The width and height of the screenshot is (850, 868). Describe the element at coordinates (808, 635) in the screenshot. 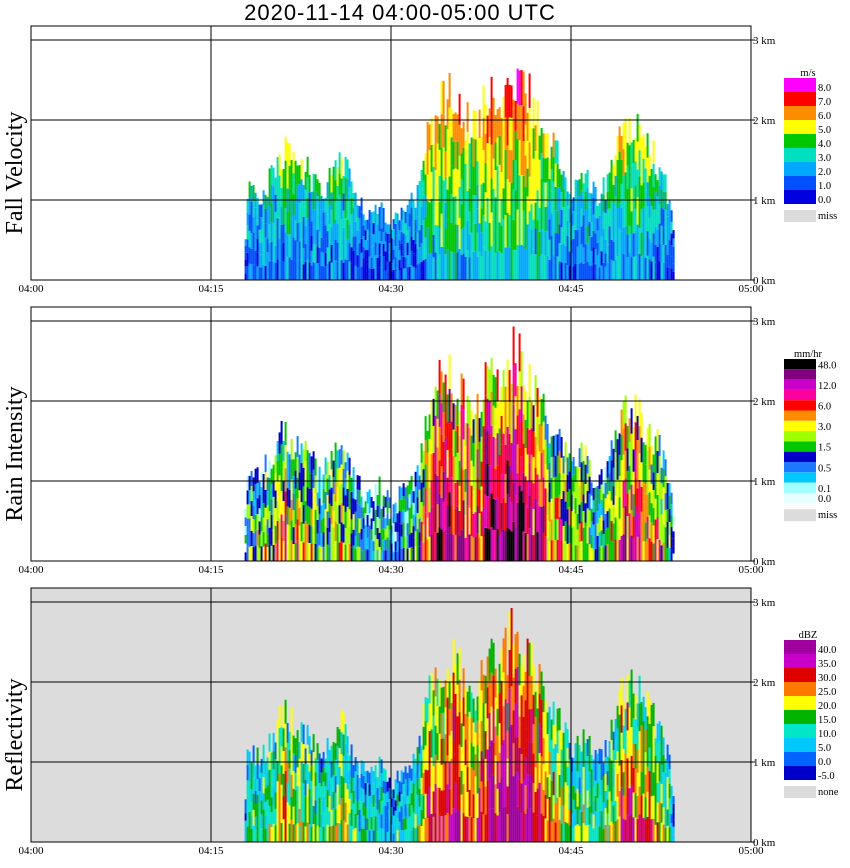

I see `colorbar-unit: dBZ` at that location.